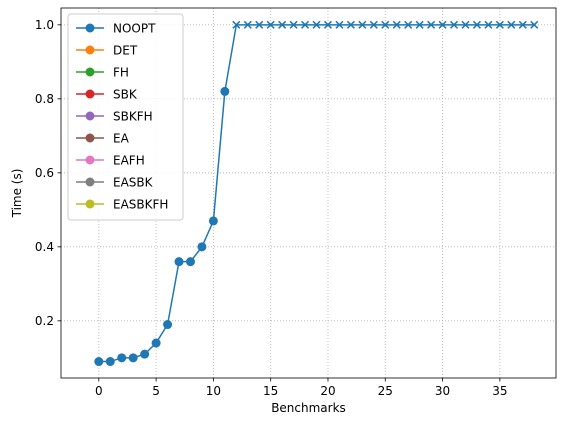 The width and height of the screenshot is (567, 432). I want to click on legend-label-easbkfh: EASBKFH, so click(140, 205).